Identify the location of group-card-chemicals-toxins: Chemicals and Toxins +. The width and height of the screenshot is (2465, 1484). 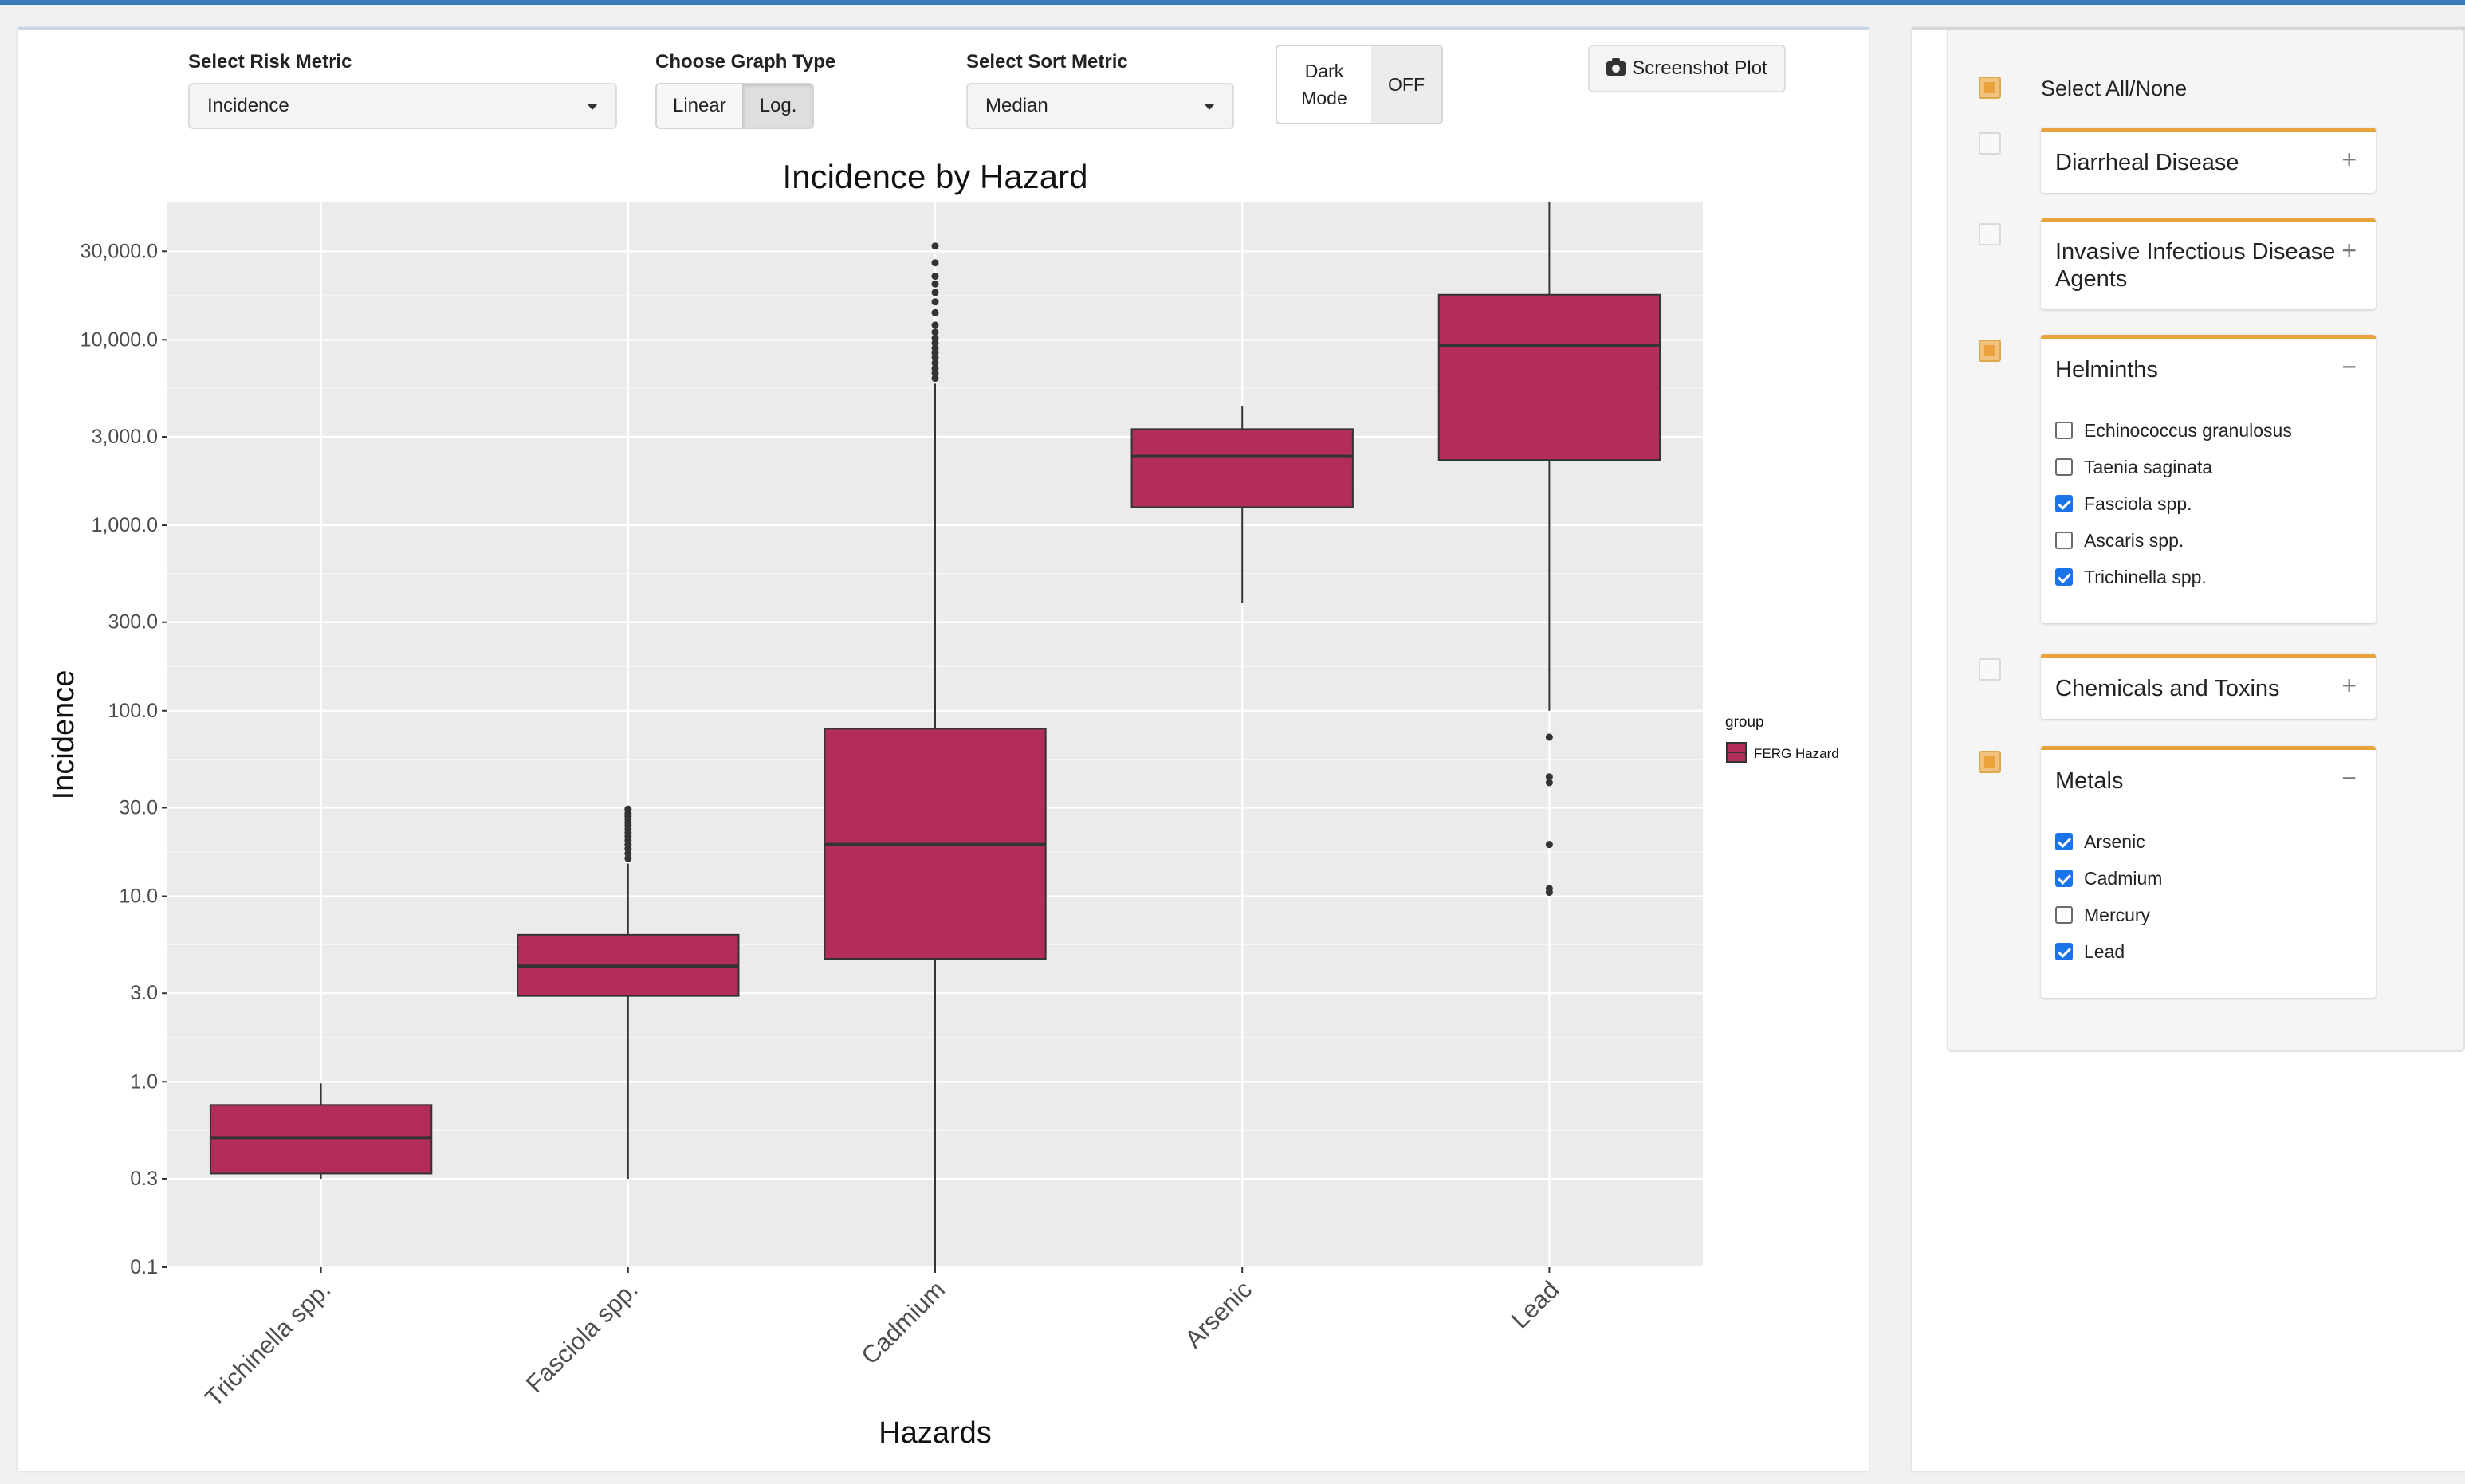
(2208, 686).